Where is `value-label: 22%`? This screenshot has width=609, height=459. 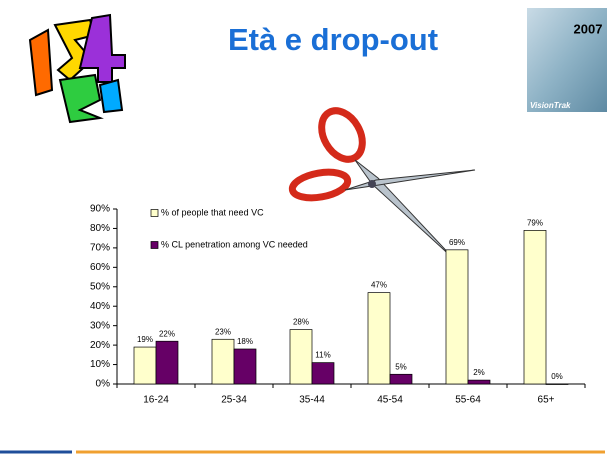
value-label: 22% is located at coordinates (167, 333).